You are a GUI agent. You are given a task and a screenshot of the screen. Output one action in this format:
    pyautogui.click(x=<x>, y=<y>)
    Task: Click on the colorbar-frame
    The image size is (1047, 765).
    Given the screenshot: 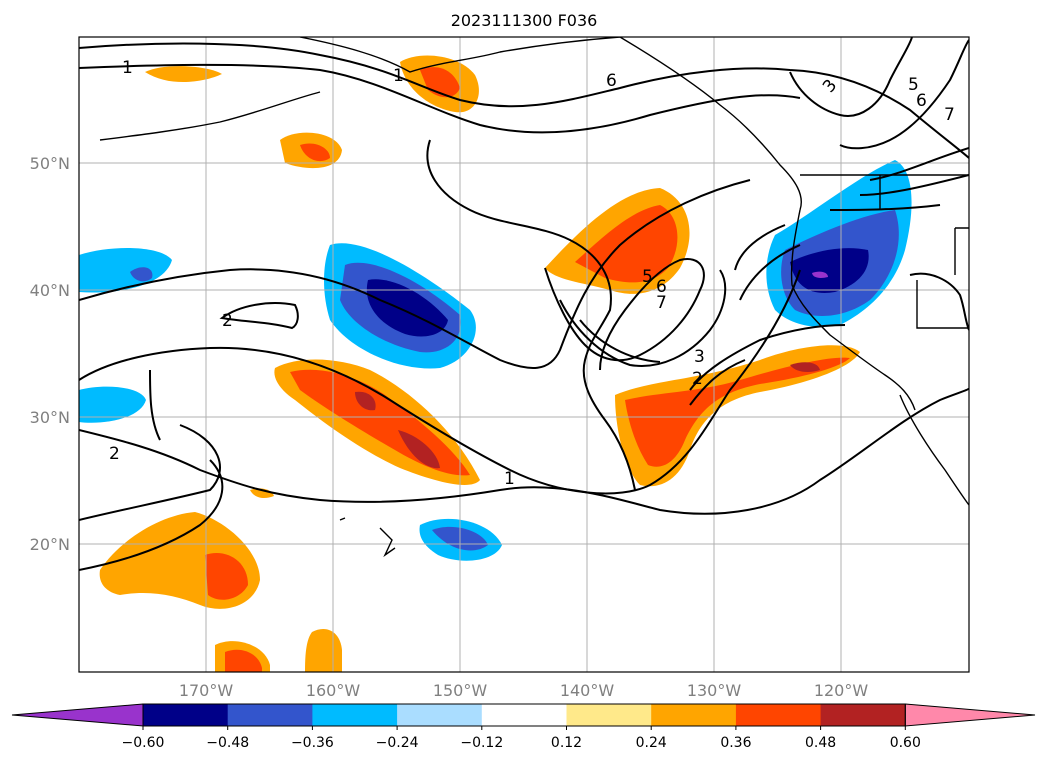 What is the action you would take?
    pyautogui.click(x=524, y=715)
    